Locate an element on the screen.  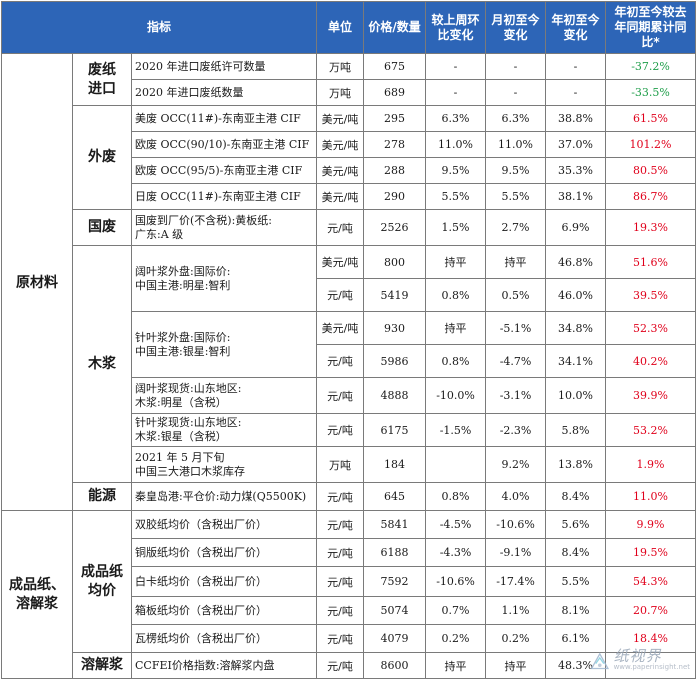
row-ytd: 46.0% is located at coordinates (576, 295).